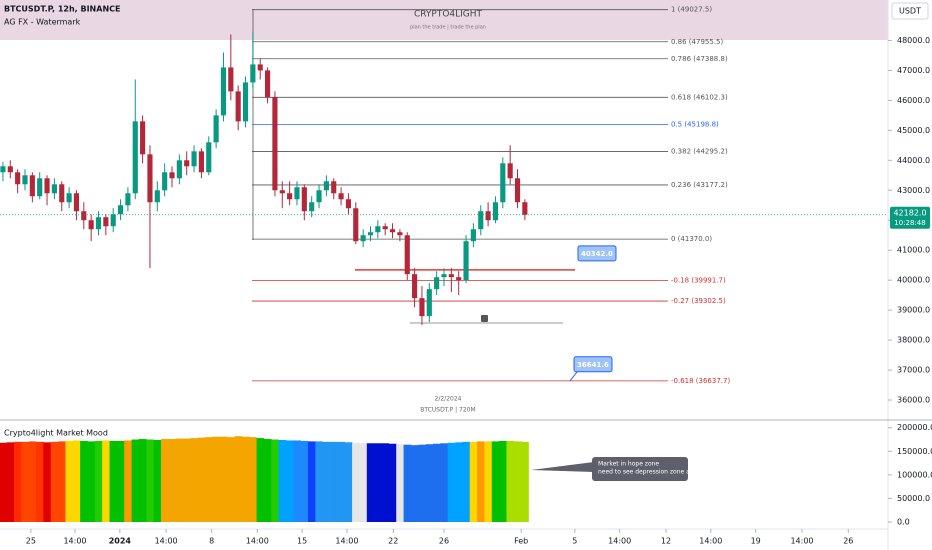 This screenshot has width=932, height=550. I want to click on mood-tick-label: 100000.0, so click(914, 474).